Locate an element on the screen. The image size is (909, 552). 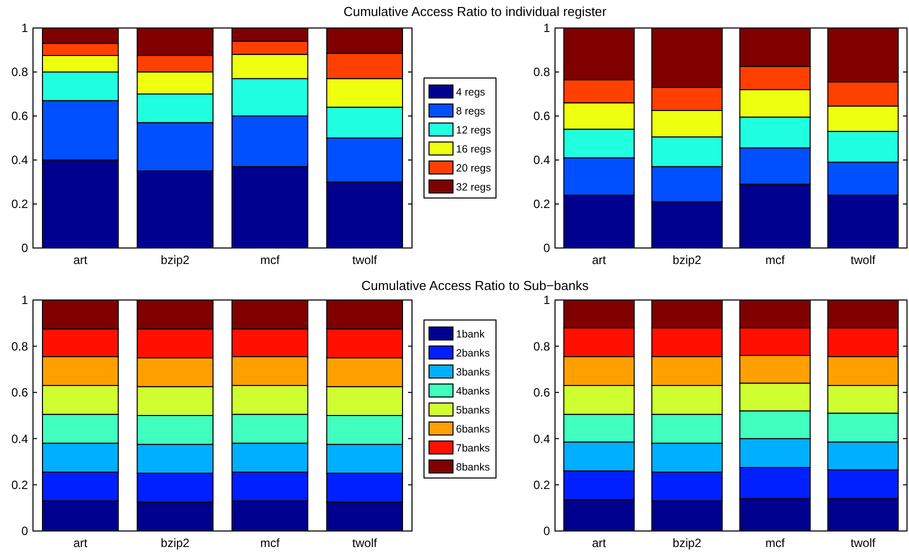
legend-label: 4banks is located at coordinates (473, 392).